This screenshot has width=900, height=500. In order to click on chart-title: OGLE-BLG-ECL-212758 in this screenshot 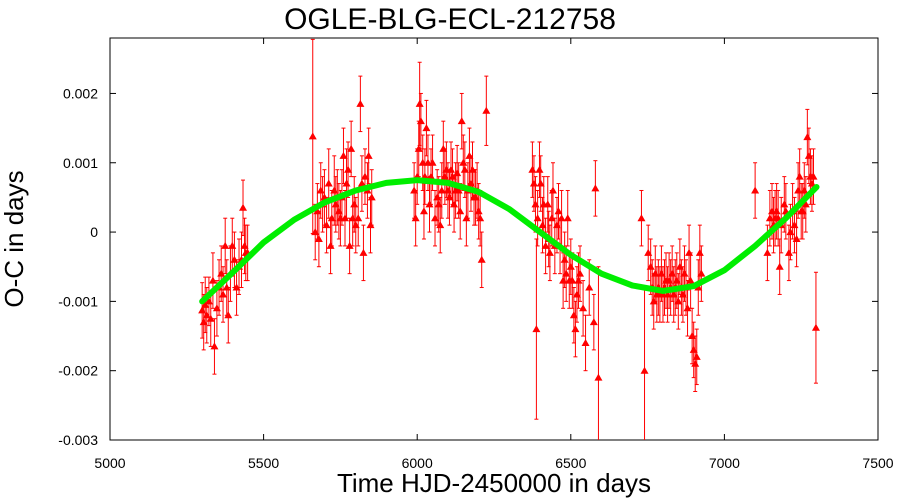, I will do `click(450, 19)`.